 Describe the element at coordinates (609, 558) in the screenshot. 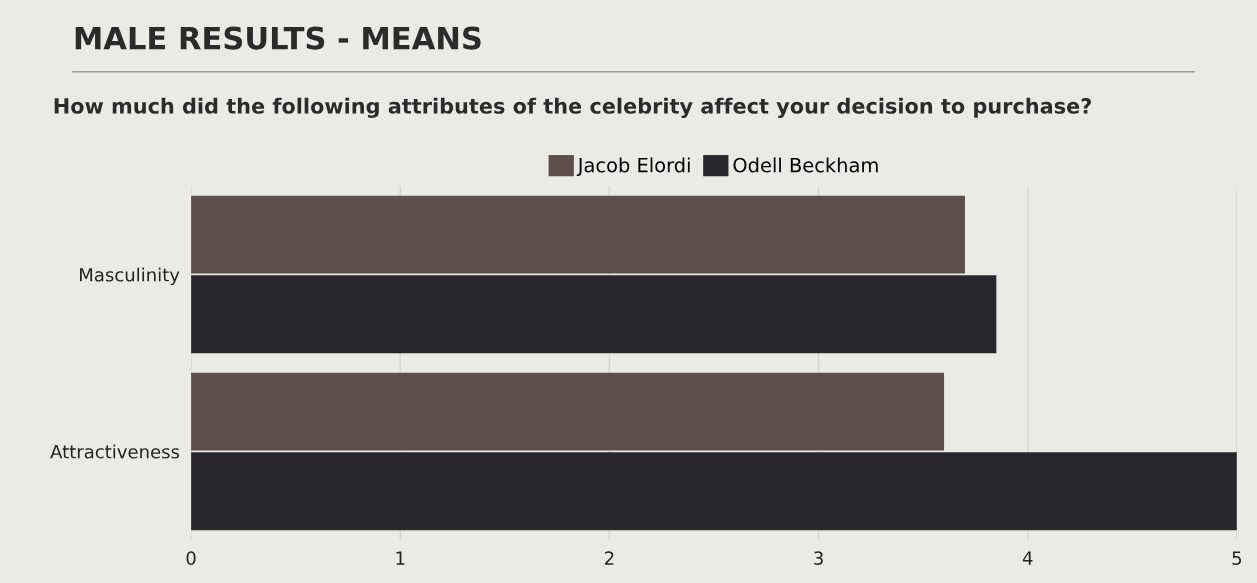

I see `x-tick-label: 2` at that location.